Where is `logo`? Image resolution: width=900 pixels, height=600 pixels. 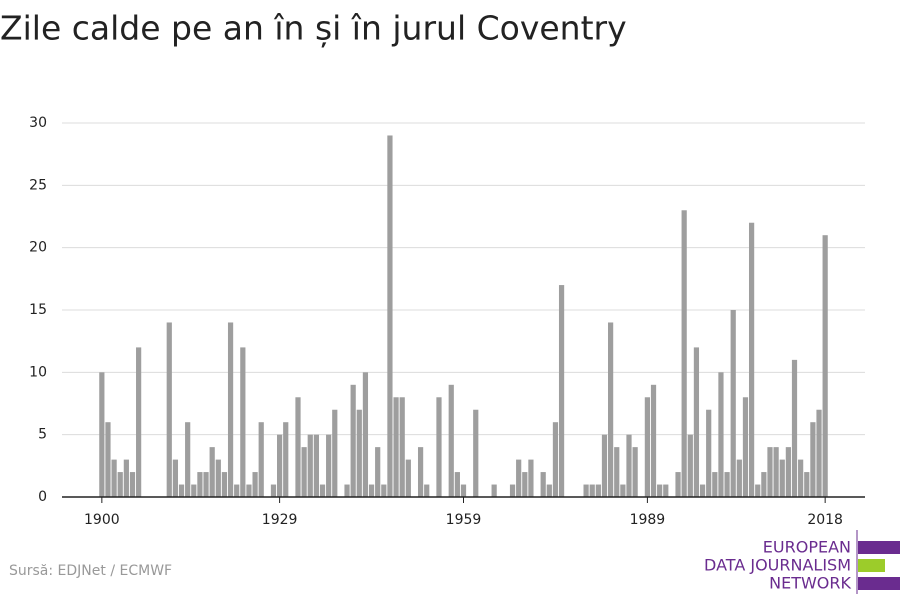
logo is located at coordinates (878, 562).